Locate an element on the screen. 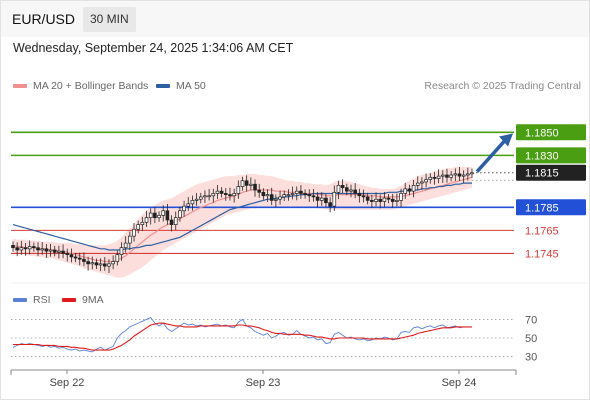  legend-rsi-label: RSI is located at coordinates (42, 300).